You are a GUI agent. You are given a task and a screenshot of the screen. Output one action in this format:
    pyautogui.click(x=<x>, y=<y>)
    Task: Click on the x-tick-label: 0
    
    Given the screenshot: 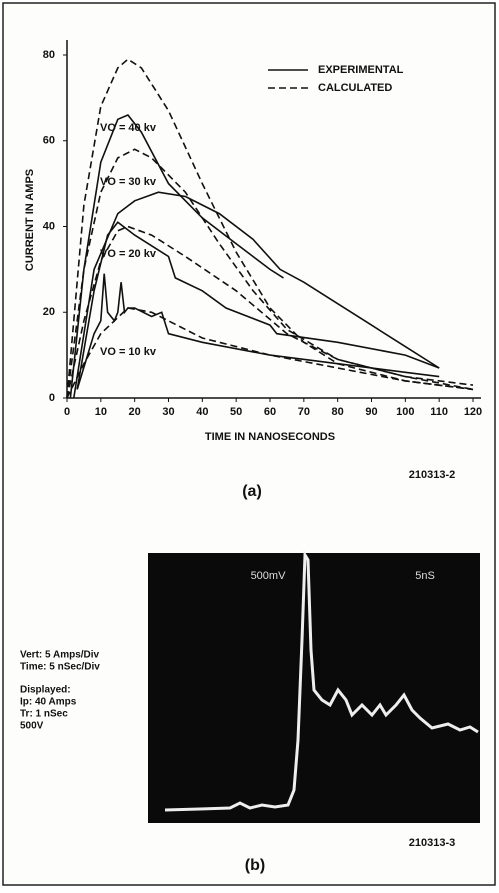 What is the action you would take?
    pyautogui.click(x=67, y=412)
    